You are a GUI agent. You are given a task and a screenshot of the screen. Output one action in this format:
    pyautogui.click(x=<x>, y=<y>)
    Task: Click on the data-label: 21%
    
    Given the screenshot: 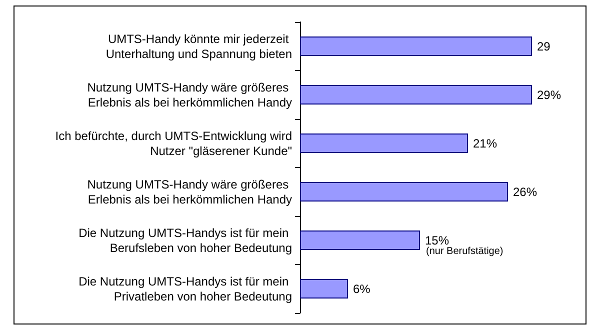 What is the action you would take?
    pyautogui.click(x=485, y=143)
    